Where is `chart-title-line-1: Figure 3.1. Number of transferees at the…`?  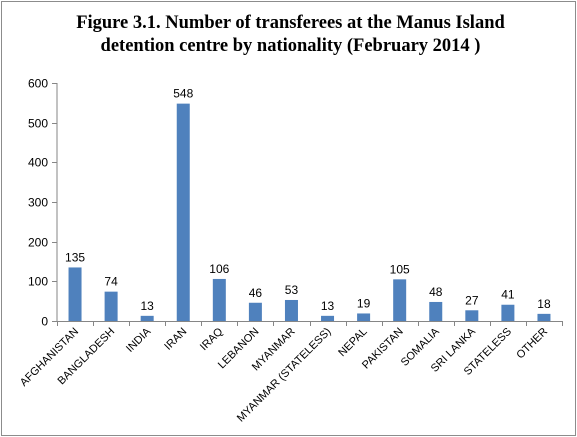
chart-title-line-1: Figure 3.1. Number of transferees at the… is located at coordinates (290, 23).